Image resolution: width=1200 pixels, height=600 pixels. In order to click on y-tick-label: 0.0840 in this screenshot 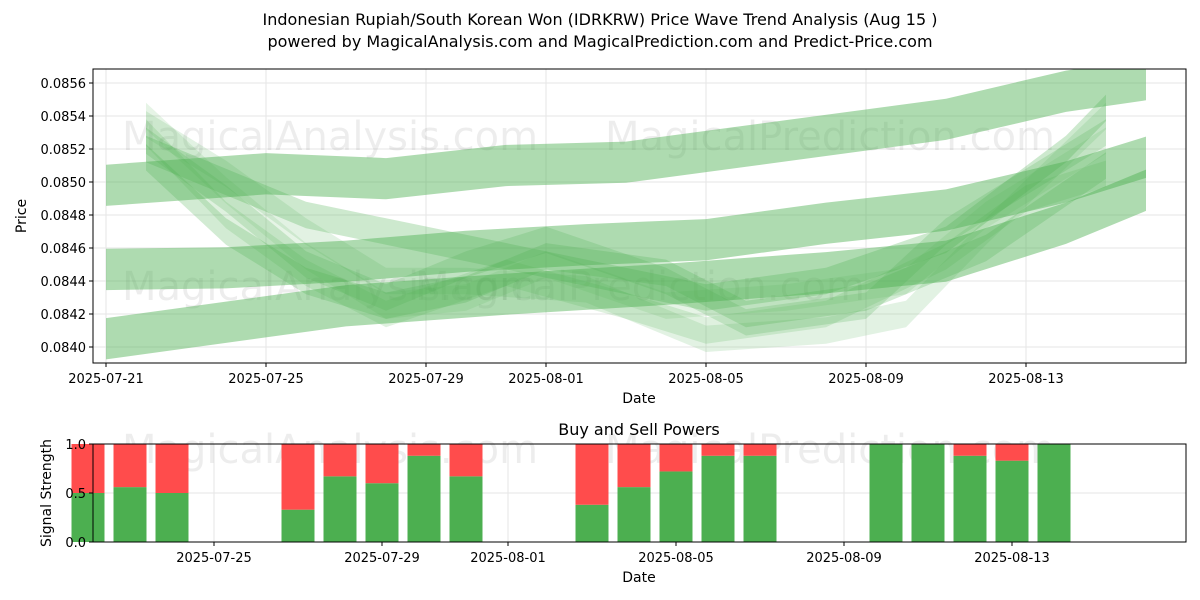, I will do `click(64, 348)`.